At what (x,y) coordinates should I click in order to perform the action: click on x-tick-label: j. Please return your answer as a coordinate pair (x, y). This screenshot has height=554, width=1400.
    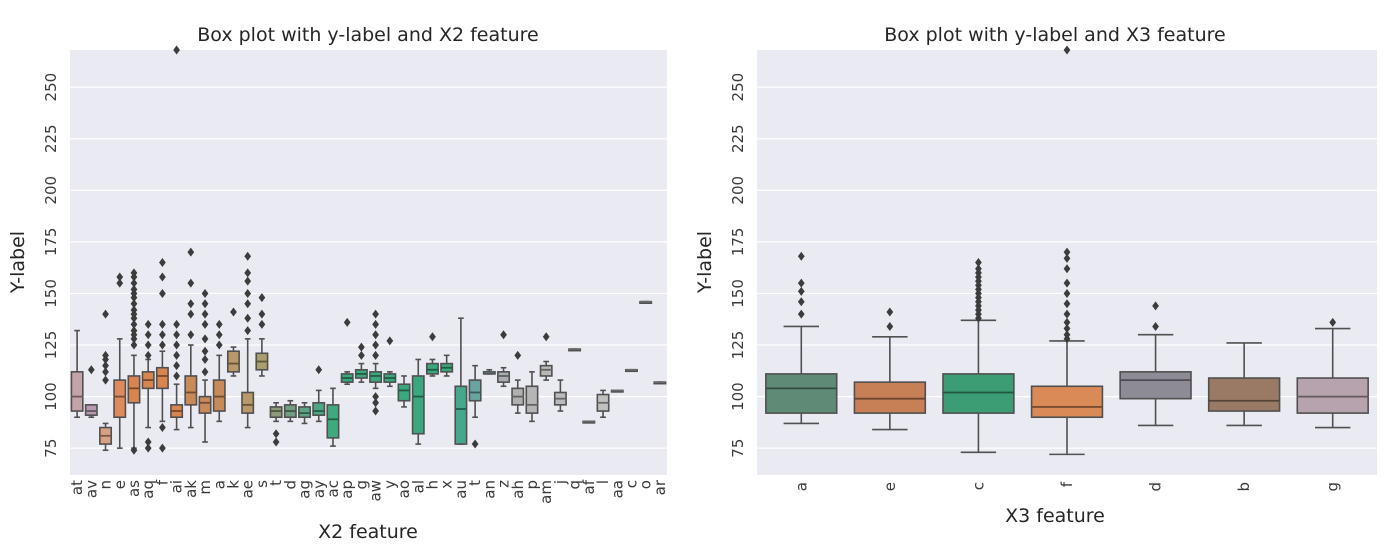
    Looking at the image, I should click on (560, 482).